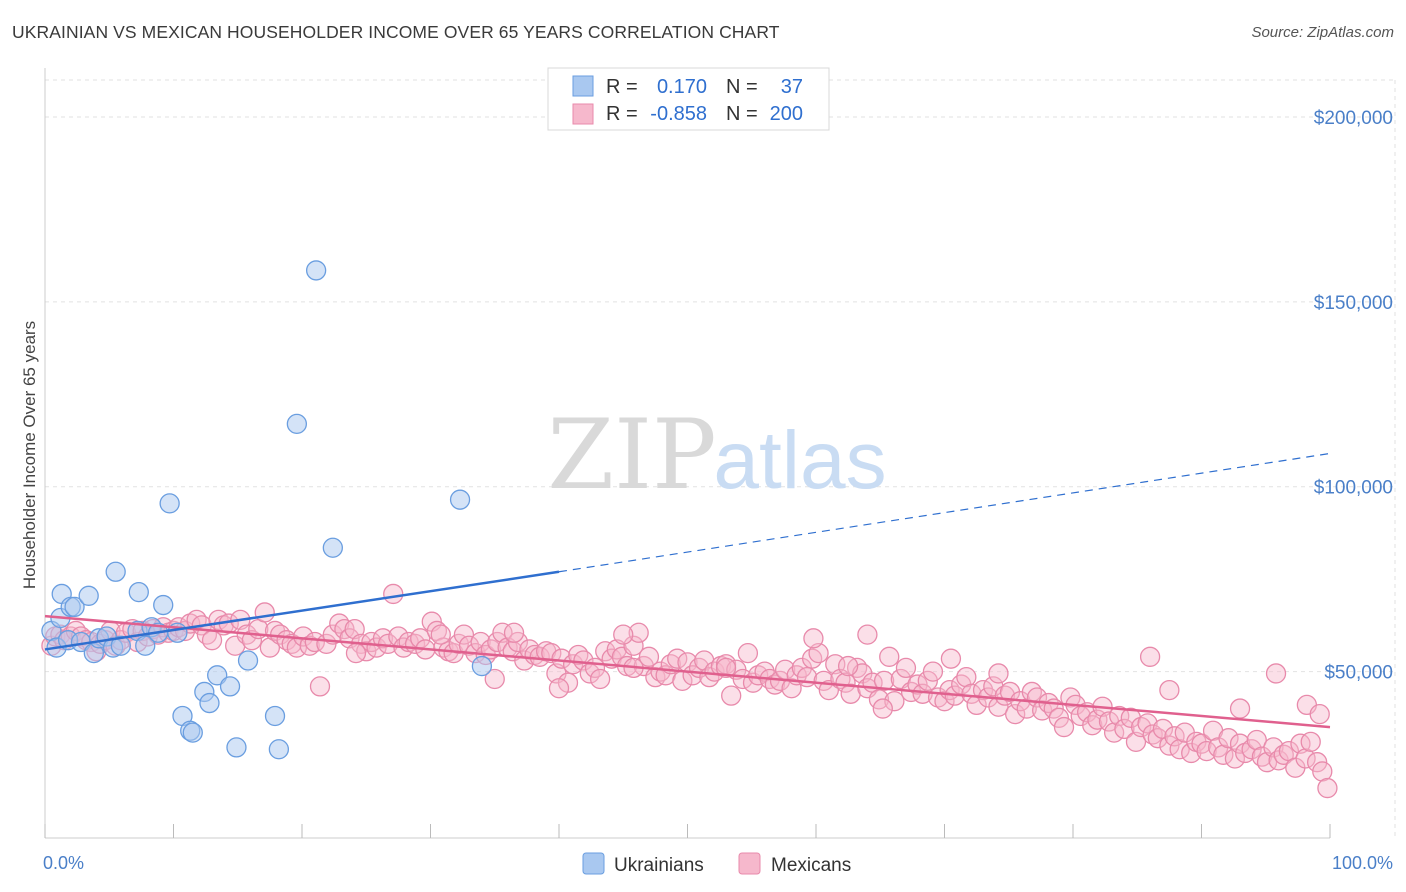 The image size is (1406, 892). What do you see at coordinates (29, 455) in the screenshot?
I see `y-axis-label: Householder Income Over 65 years` at bounding box center [29, 455].